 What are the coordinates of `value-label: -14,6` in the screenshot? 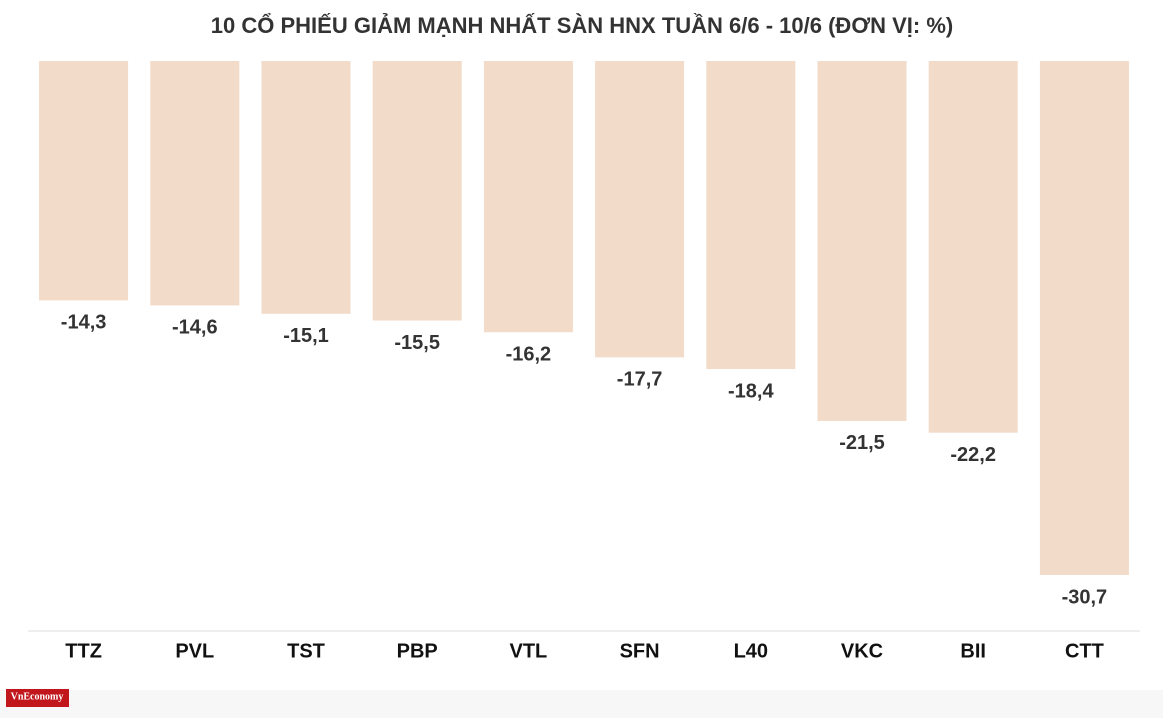 It's located at (195, 328).